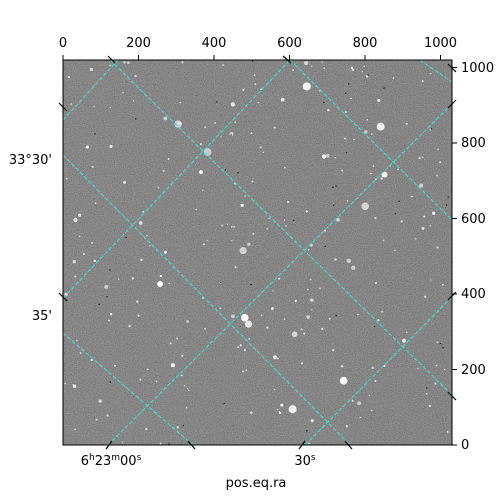  I want to click on right-axis, so click(454, 256).